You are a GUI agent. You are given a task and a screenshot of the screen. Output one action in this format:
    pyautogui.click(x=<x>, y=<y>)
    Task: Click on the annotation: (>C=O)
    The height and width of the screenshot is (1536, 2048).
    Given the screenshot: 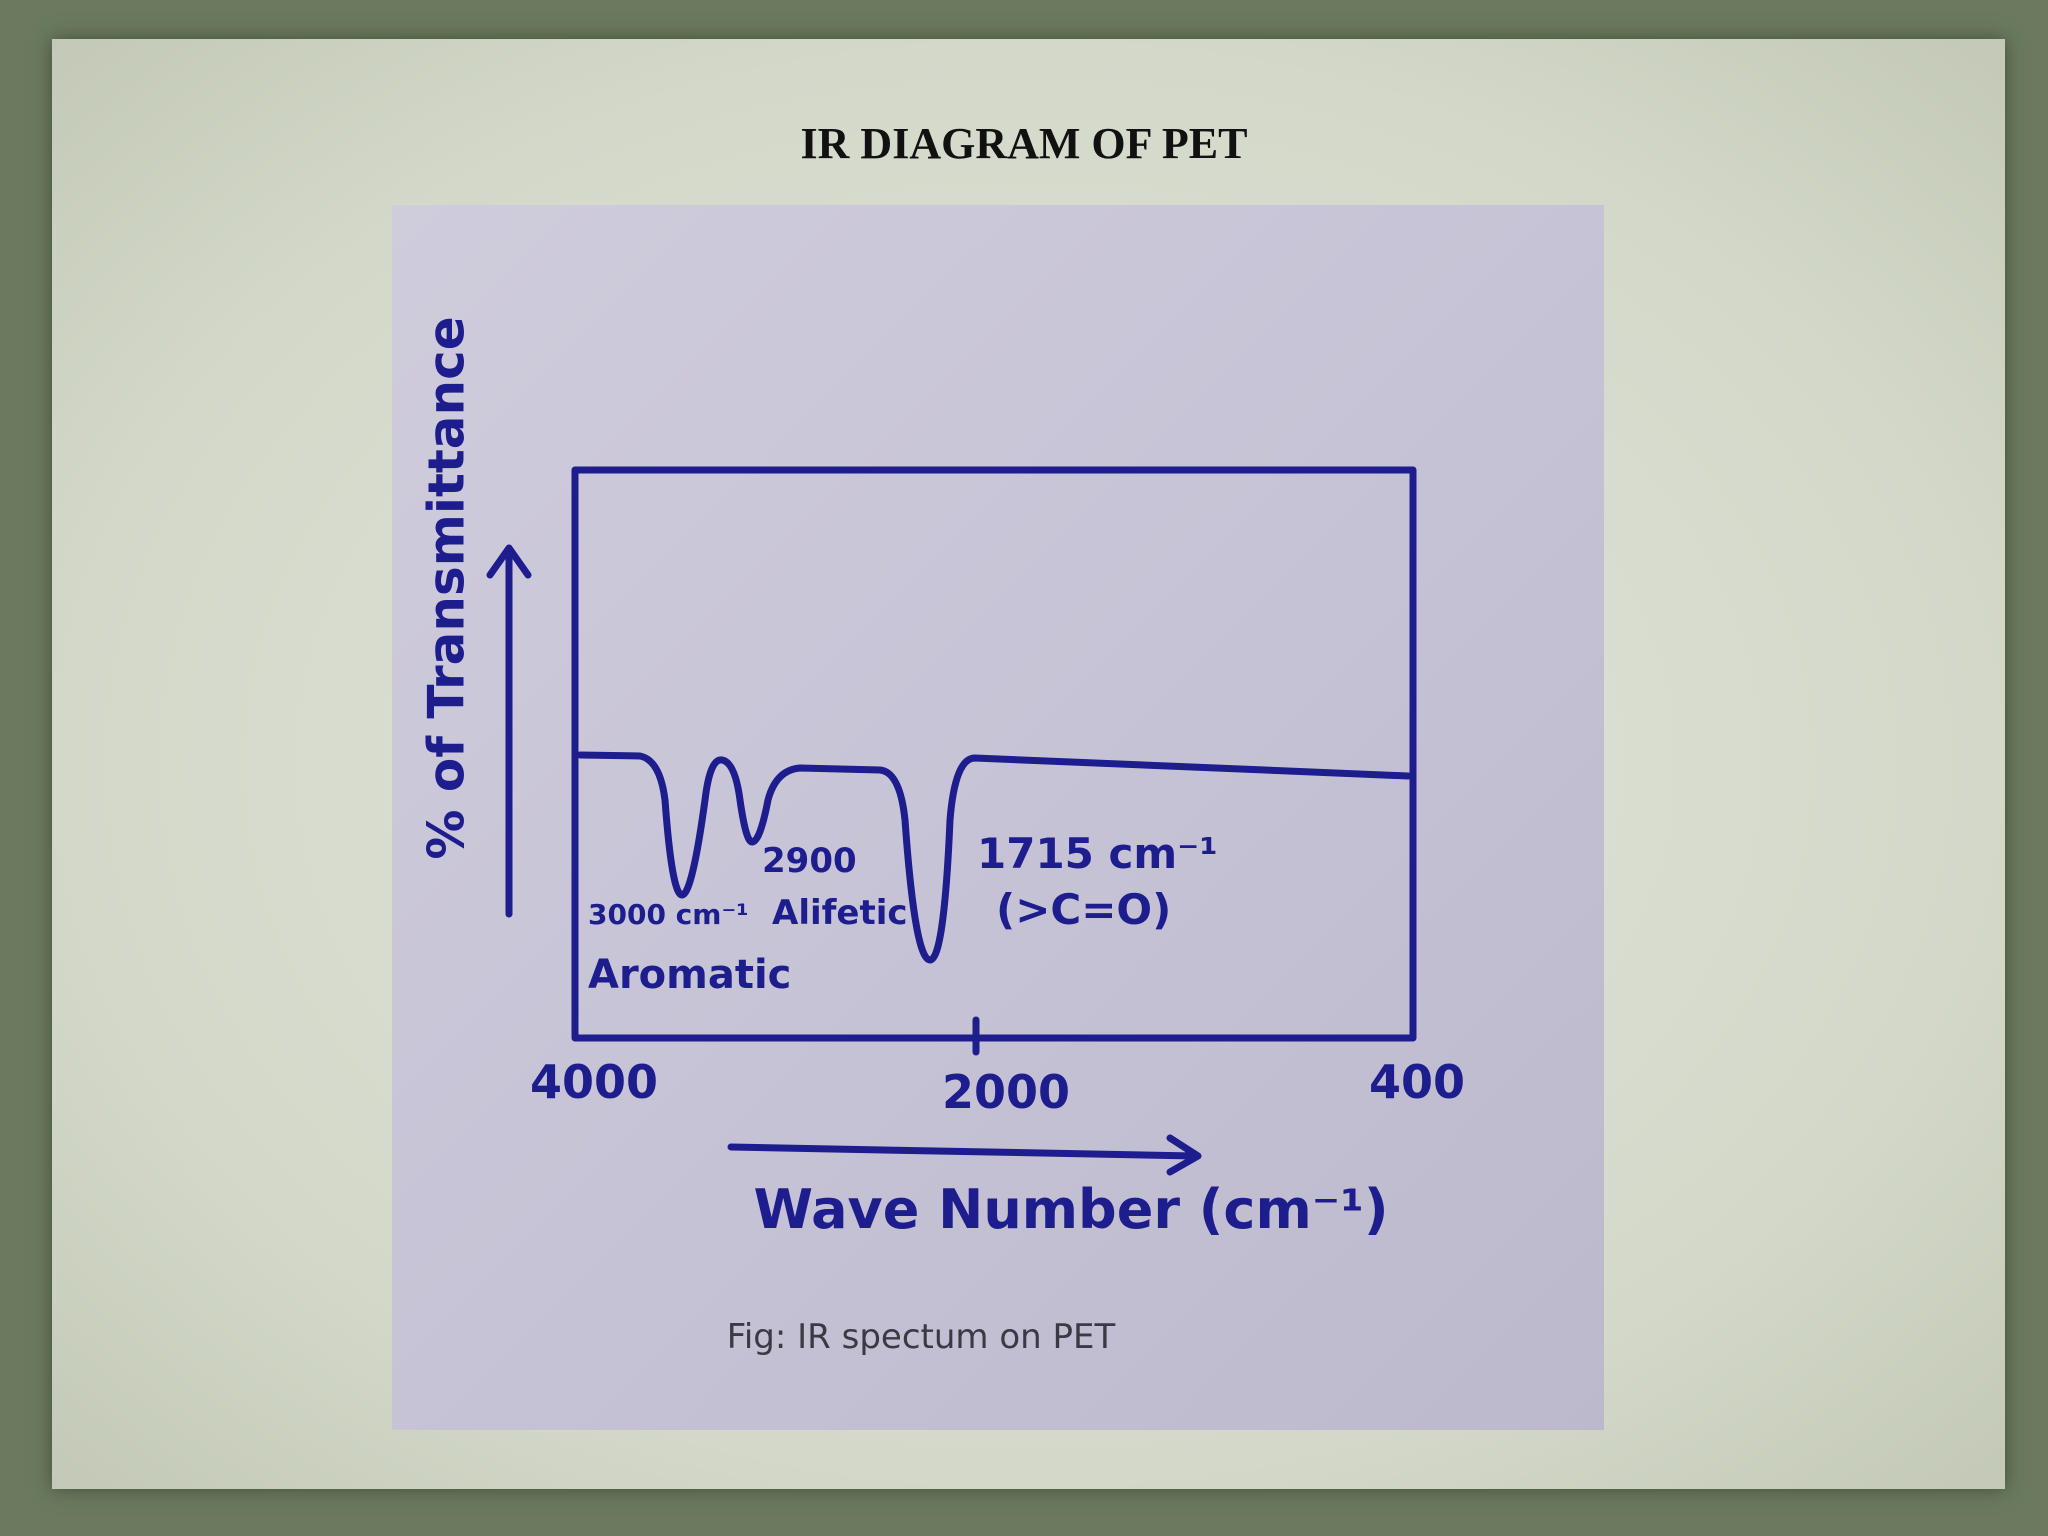 What is the action you would take?
    pyautogui.click(x=1083, y=909)
    